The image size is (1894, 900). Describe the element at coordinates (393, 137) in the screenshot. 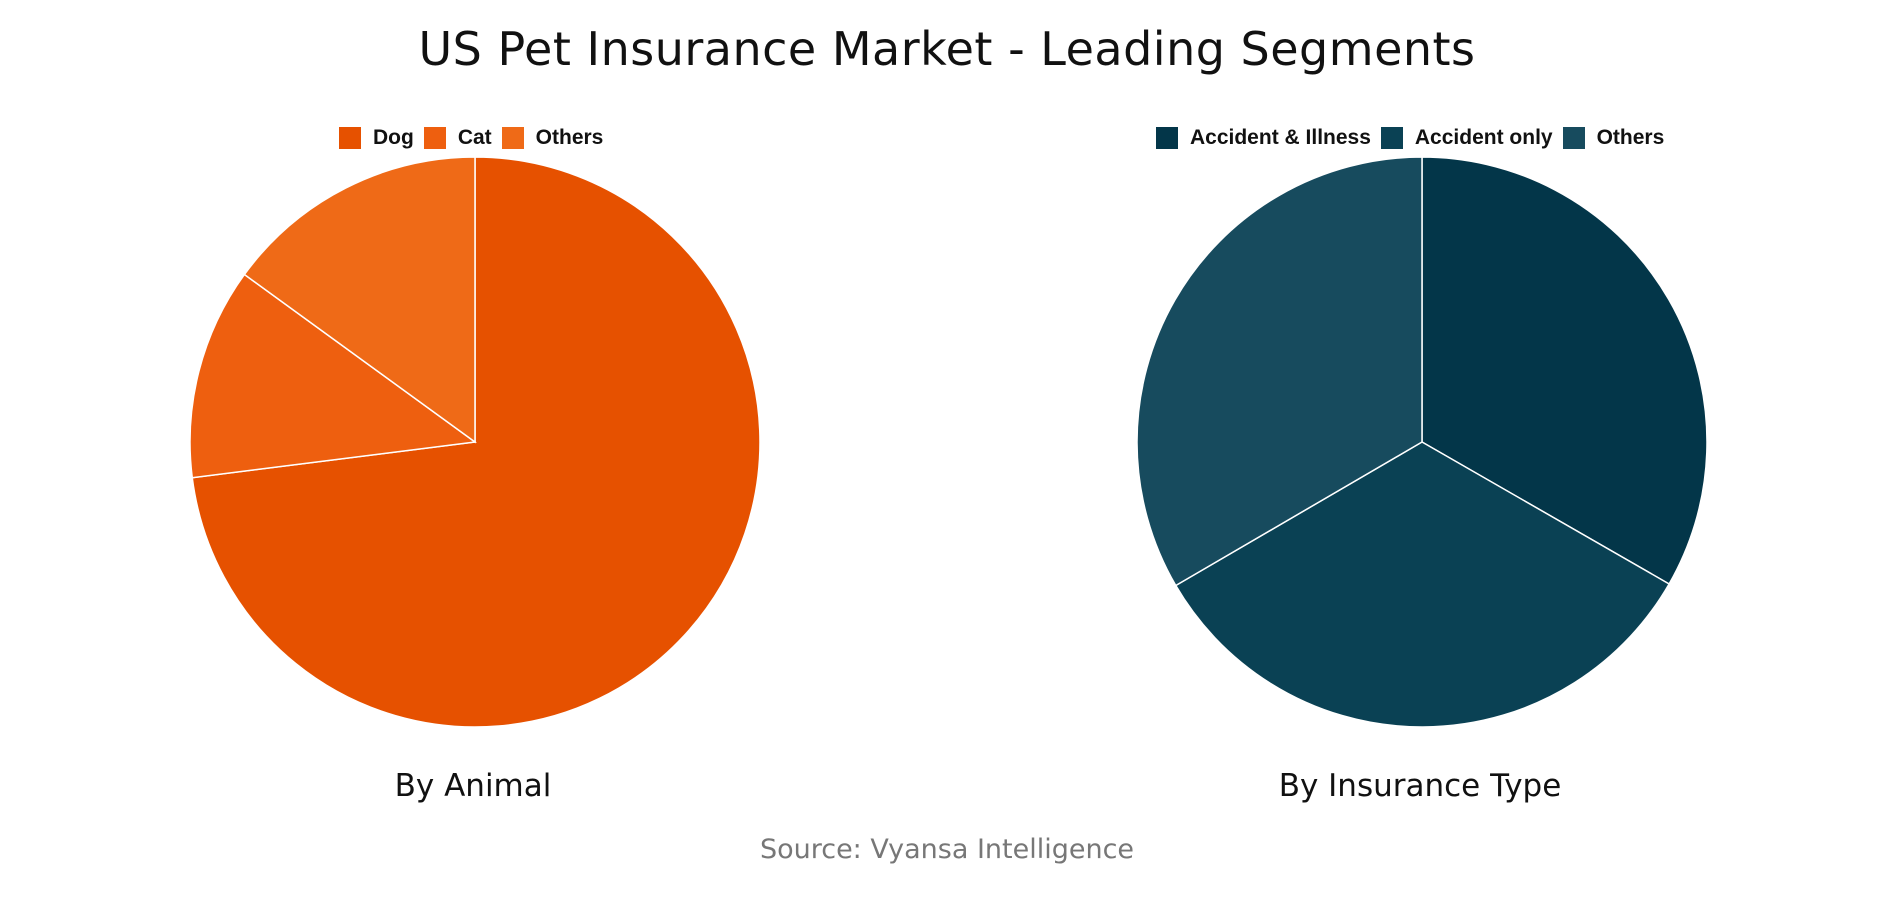

I see `legend-label: Dog` at that location.